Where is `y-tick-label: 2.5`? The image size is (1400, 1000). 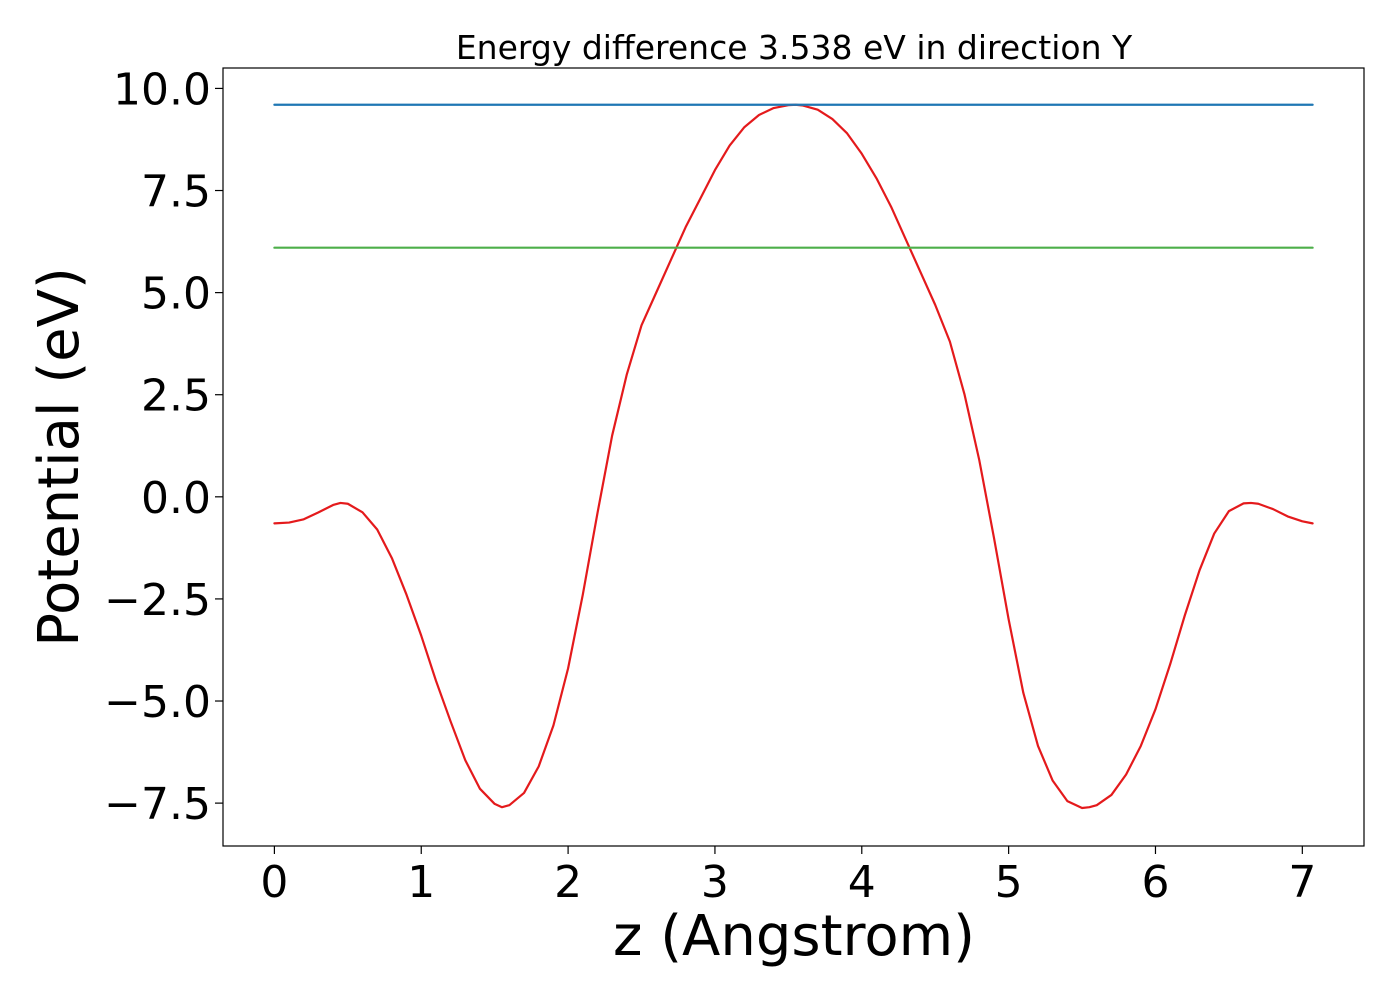
y-tick-label: 2.5 is located at coordinates (176, 396).